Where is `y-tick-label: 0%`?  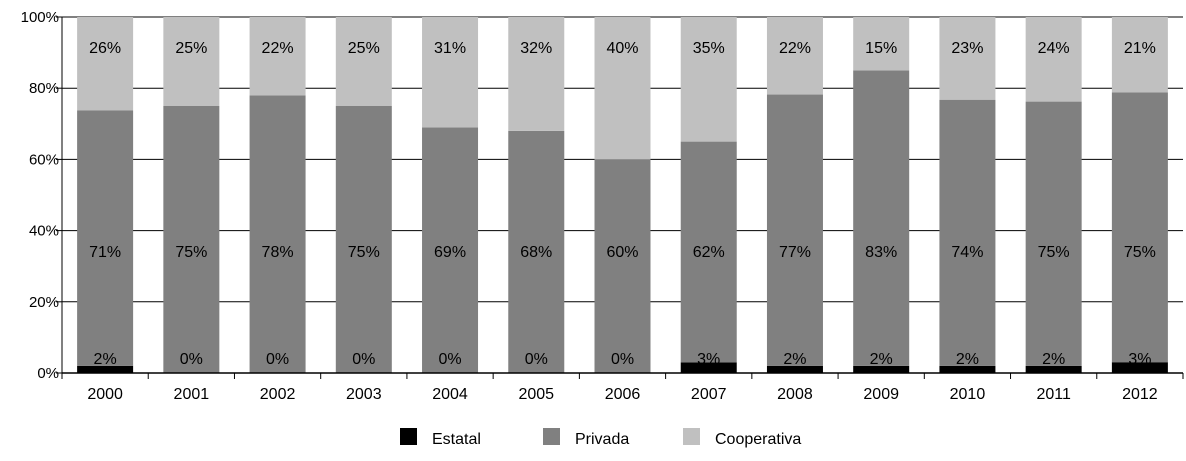
y-tick-label: 0% is located at coordinates (48, 373).